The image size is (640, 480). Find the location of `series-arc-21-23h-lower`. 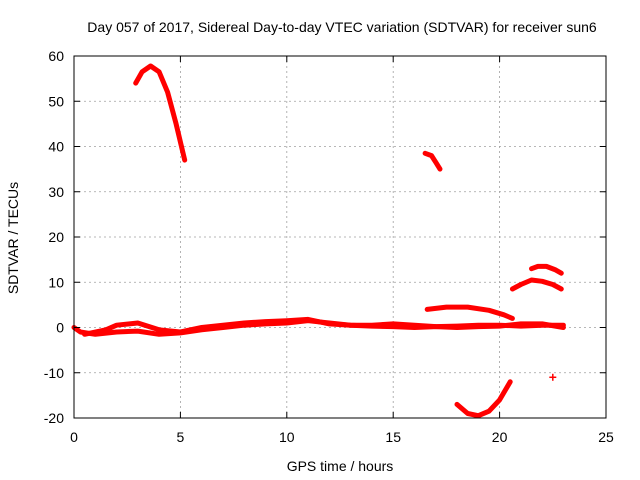

series-arc-21-23h-lower is located at coordinates (536, 284).